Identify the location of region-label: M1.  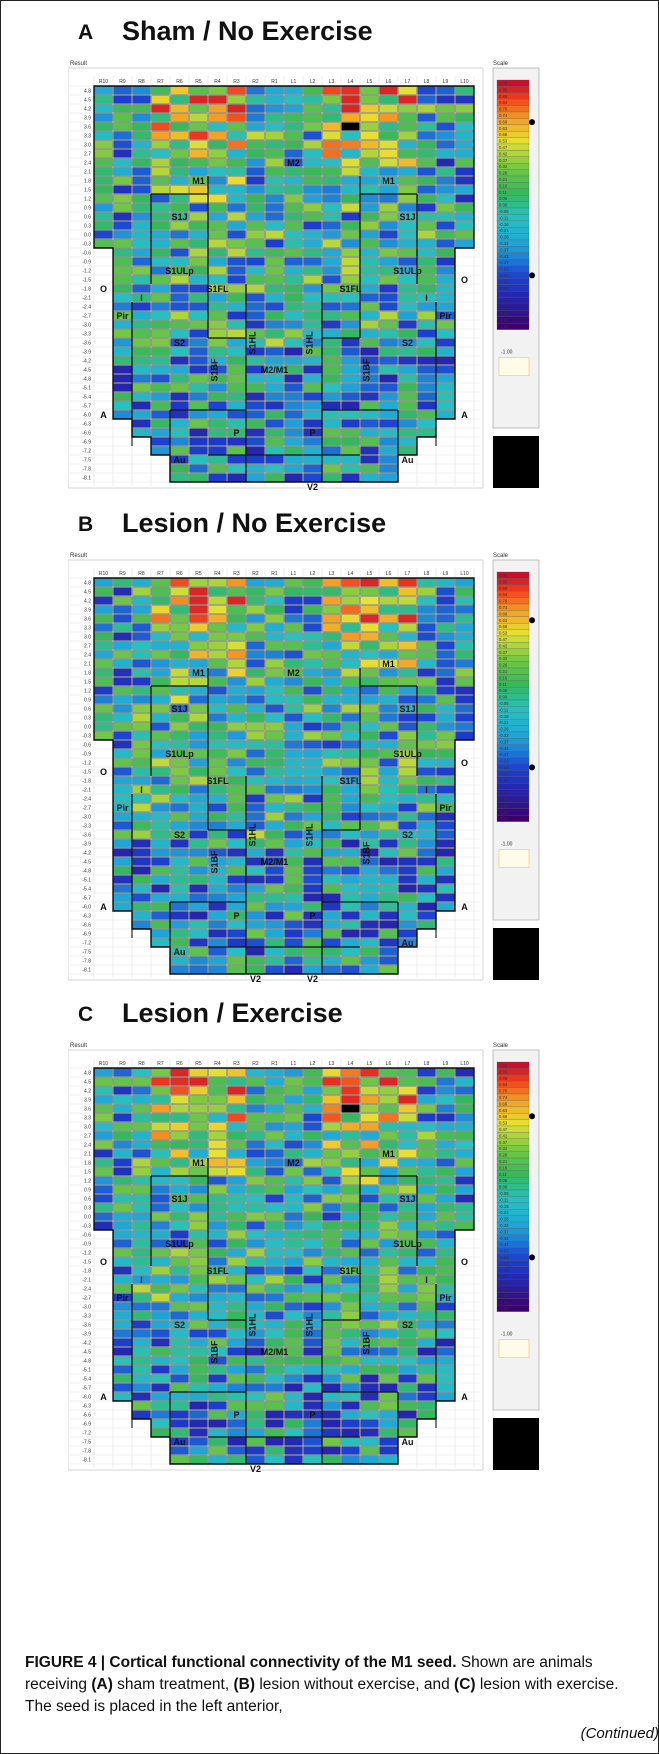
(388, 1154).